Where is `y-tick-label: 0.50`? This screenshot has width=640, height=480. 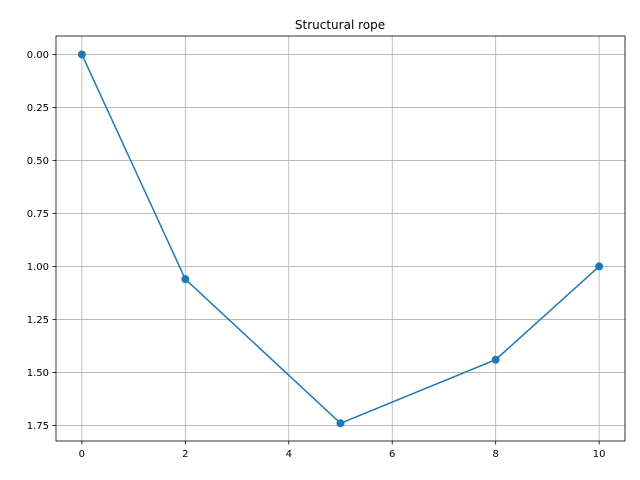
y-tick-label: 0.50 is located at coordinates (38, 161).